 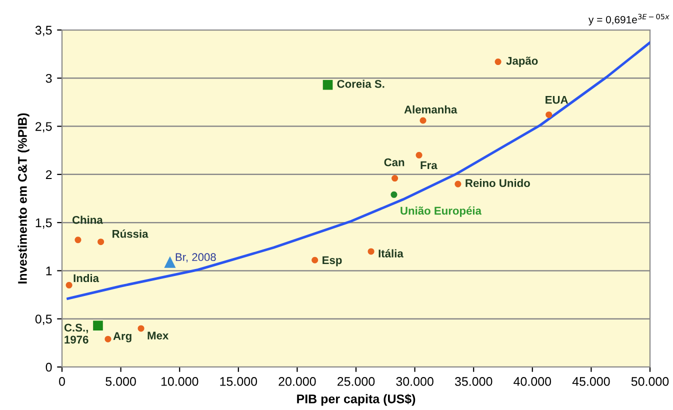 I want to click on x-tick-label: 0, so click(x=62, y=381).